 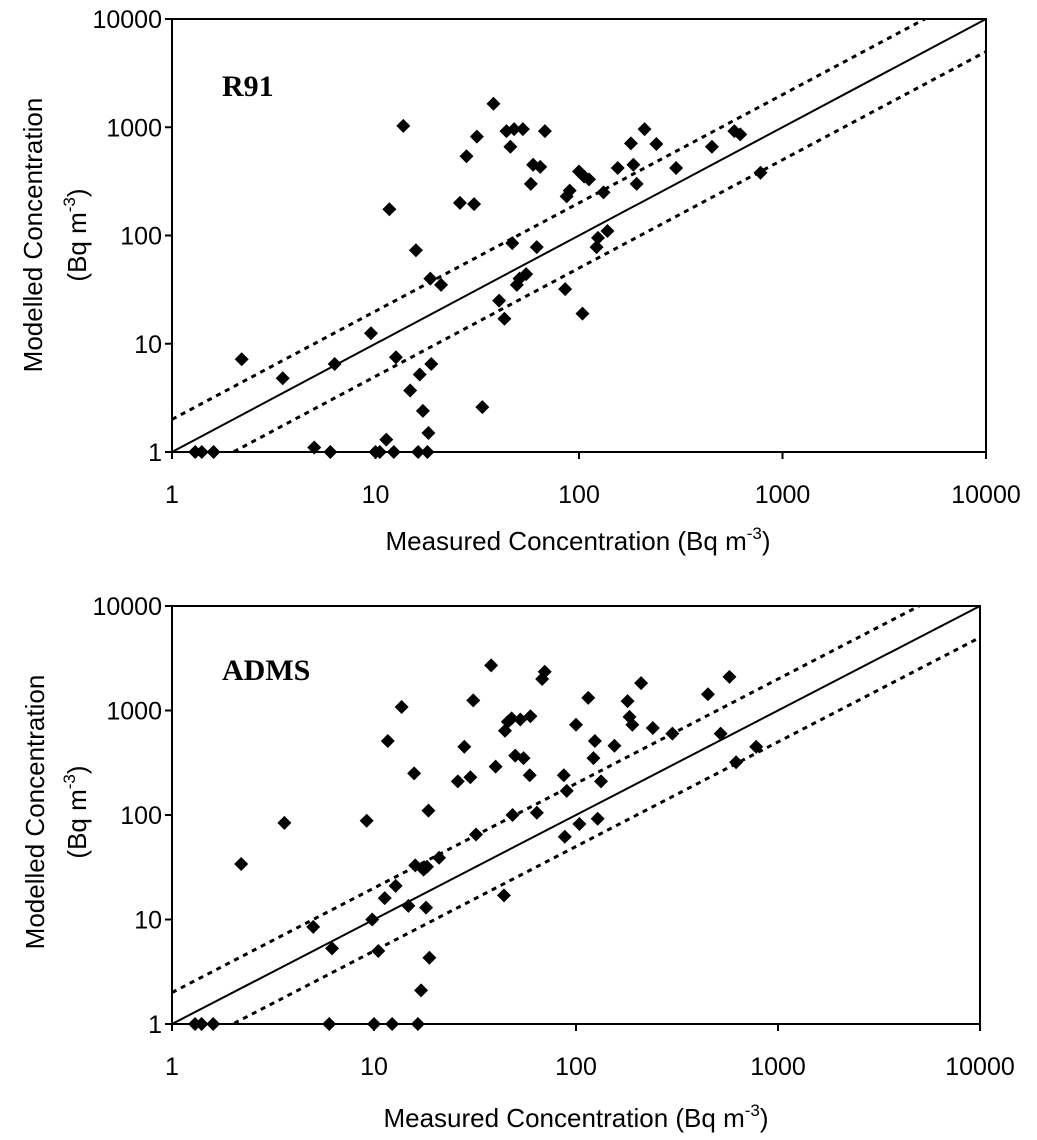 What do you see at coordinates (148, 921) in the screenshot?
I see `y-tick-label: 10` at bounding box center [148, 921].